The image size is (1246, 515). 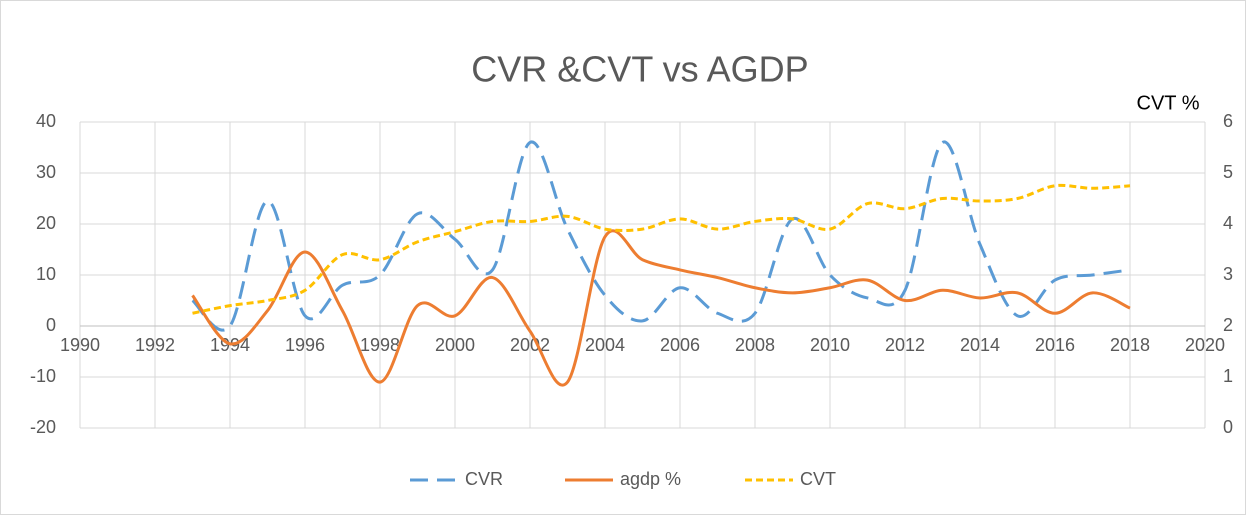 What do you see at coordinates (46, 172) in the screenshot?
I see `y-tick-label: 30` at bounding box center [46, 172].